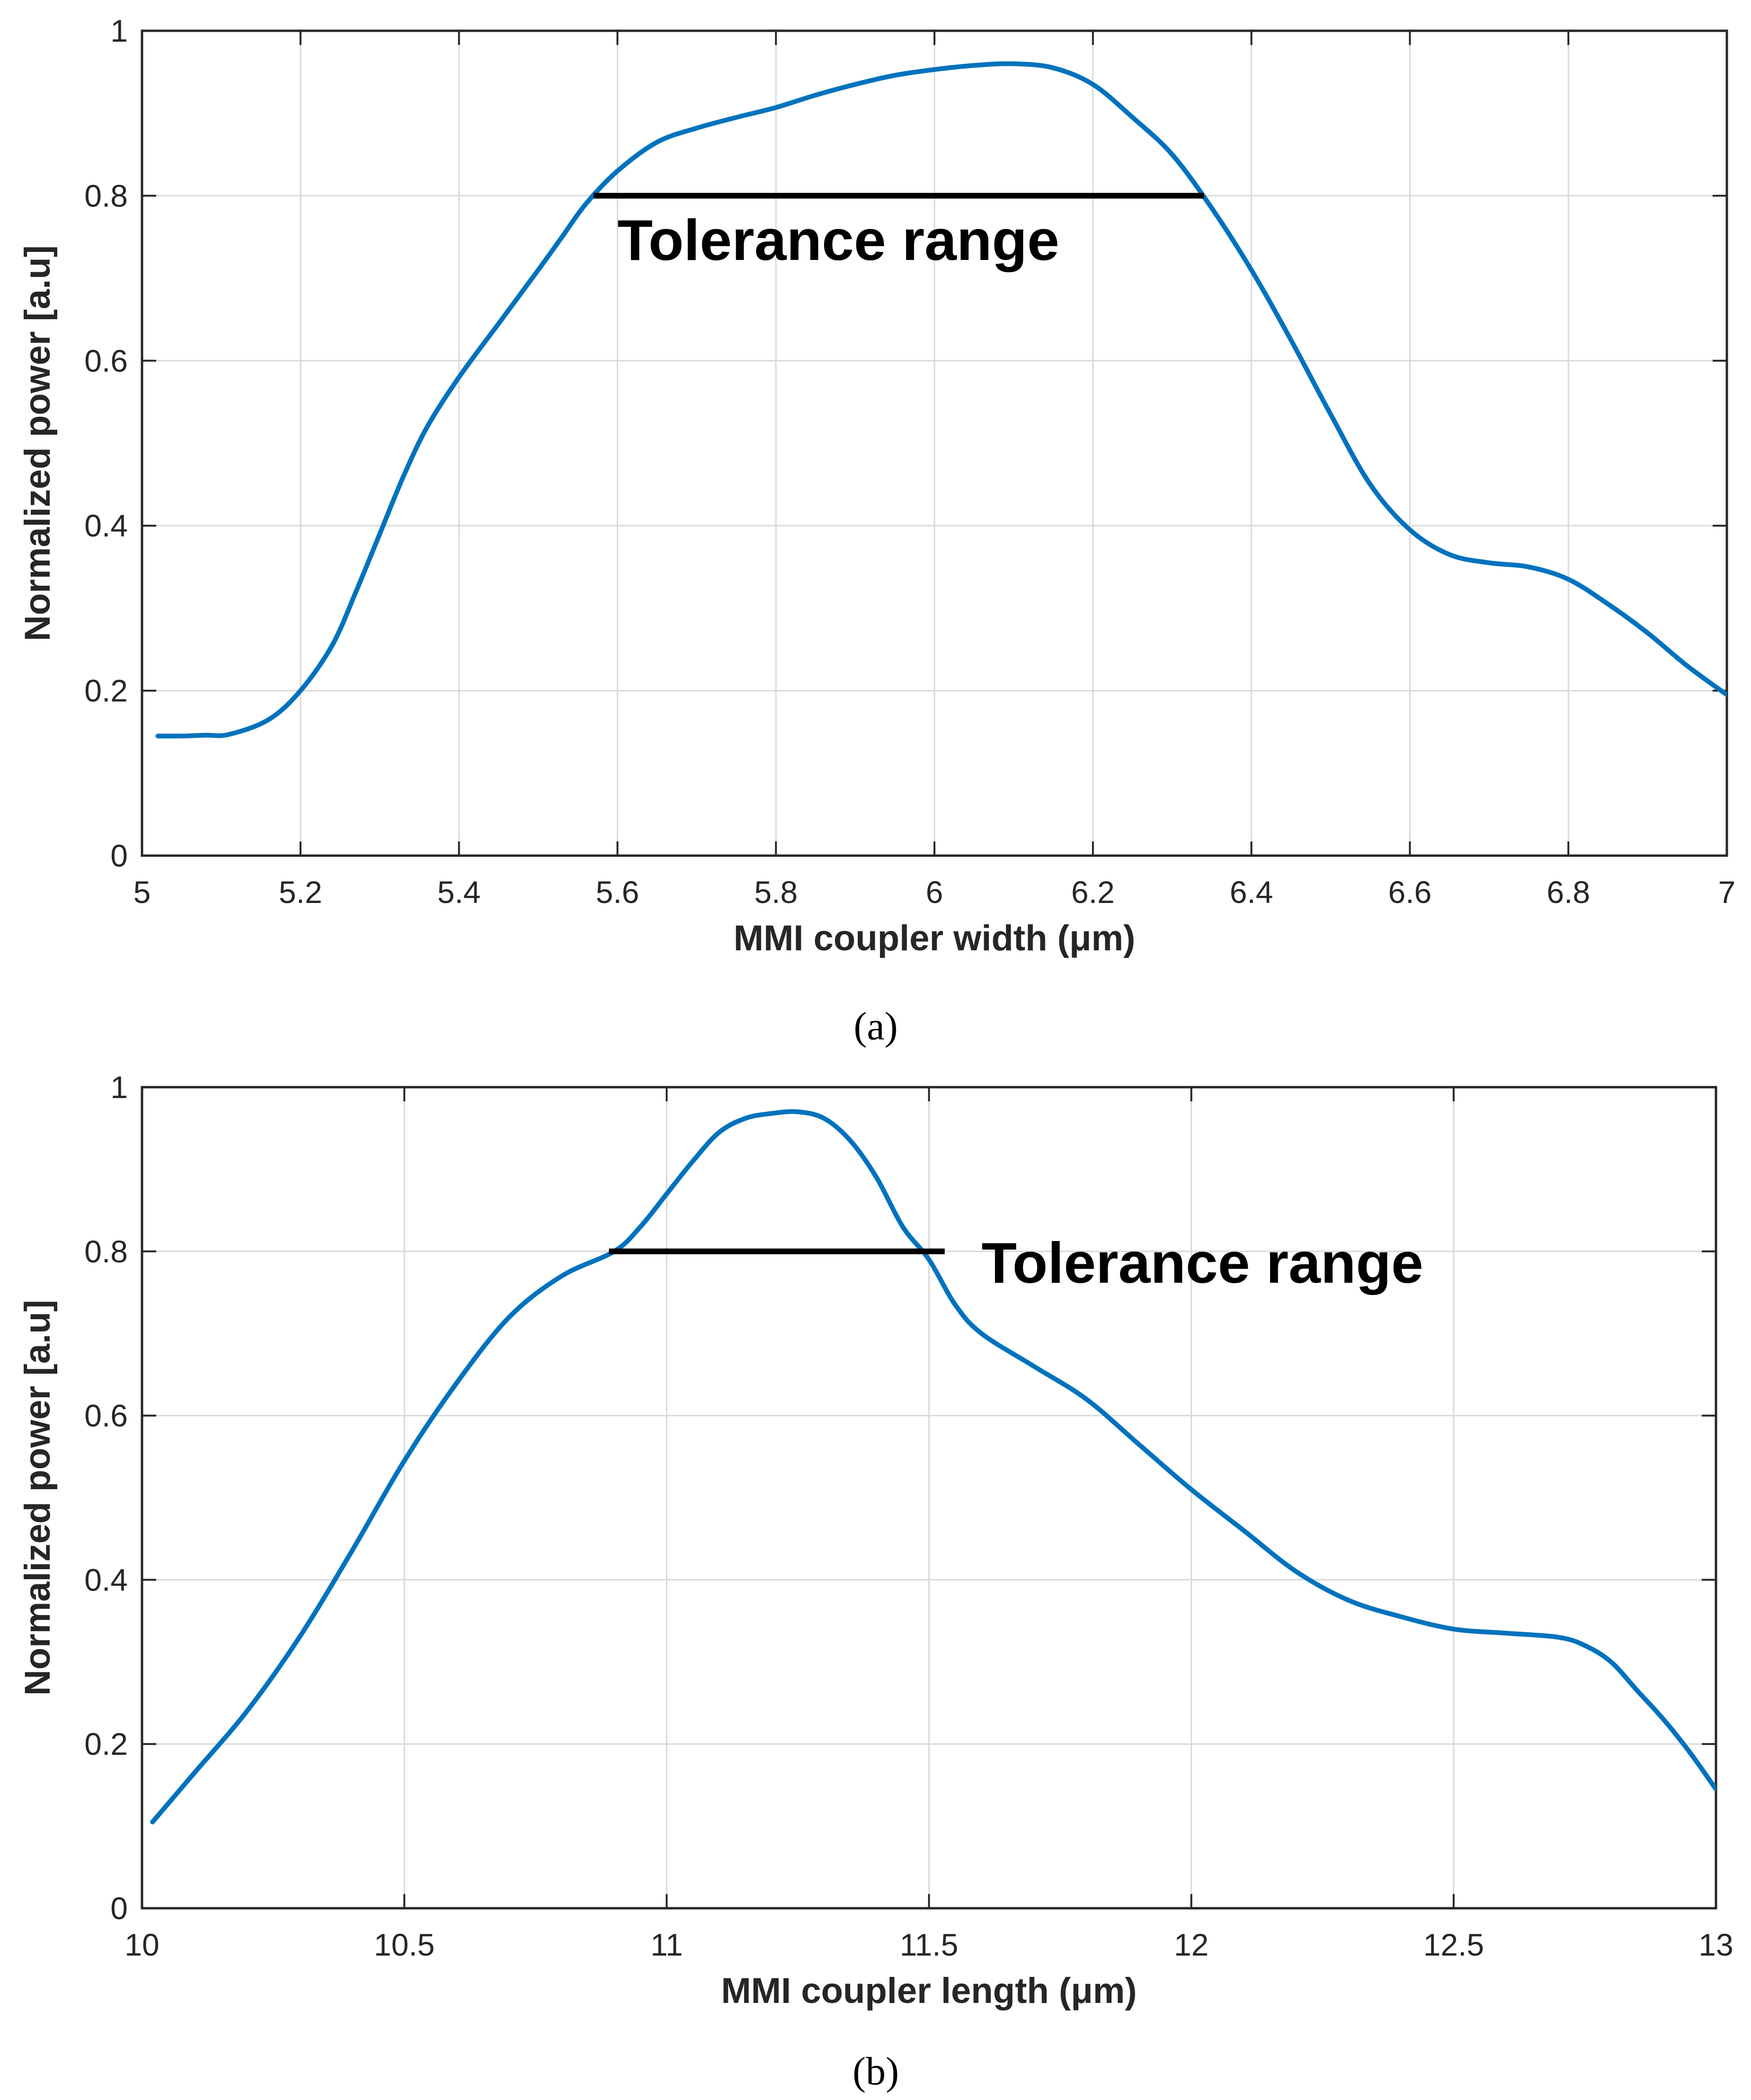  I want to click on x-tick-label: 6.6, so click(1410, 892).